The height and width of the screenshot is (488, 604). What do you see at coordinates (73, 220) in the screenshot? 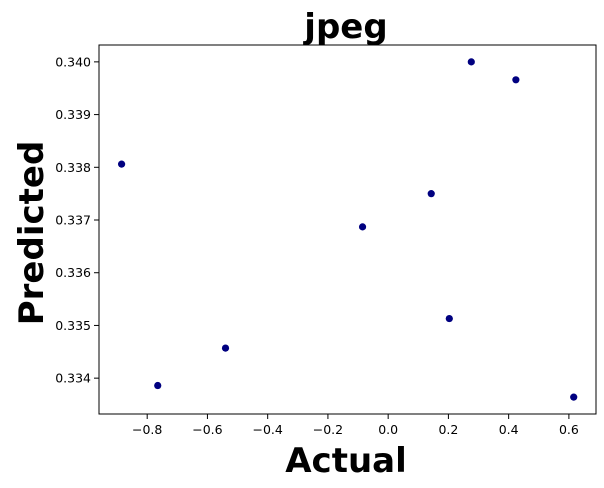
I see `y-tick-label: 0.337` at bounding box center [73, 220].